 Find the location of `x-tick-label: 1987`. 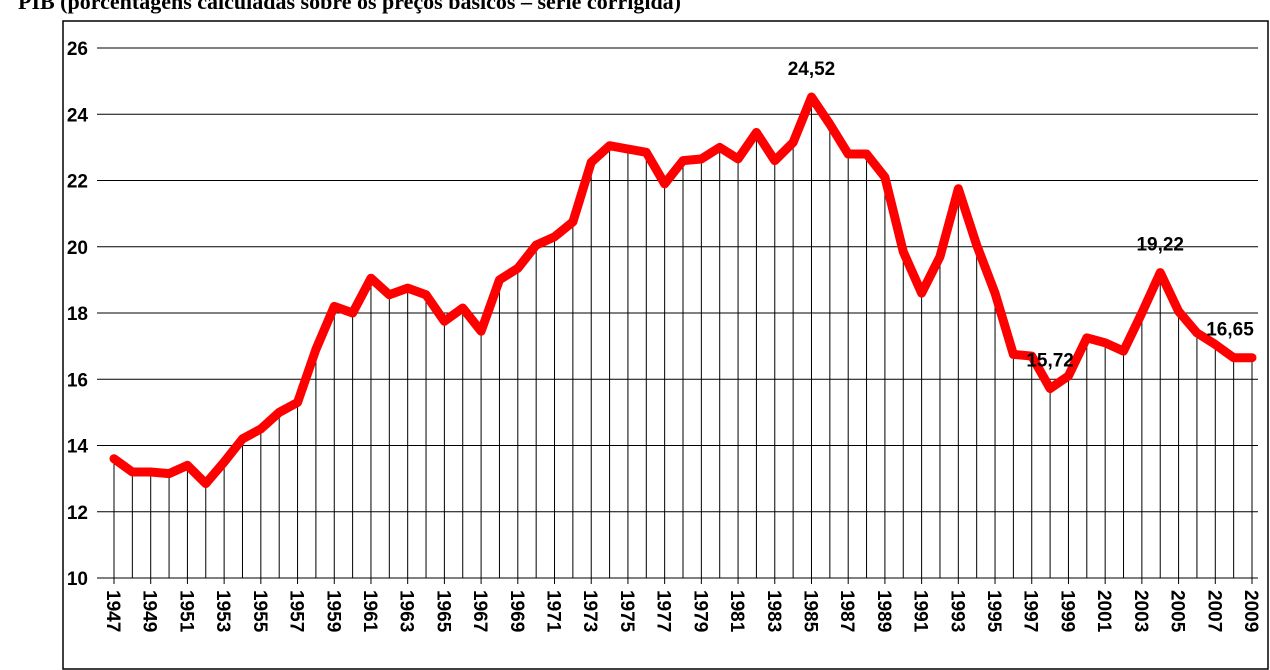

x-tick-label: 1987 is located at coordinates (846, 611).